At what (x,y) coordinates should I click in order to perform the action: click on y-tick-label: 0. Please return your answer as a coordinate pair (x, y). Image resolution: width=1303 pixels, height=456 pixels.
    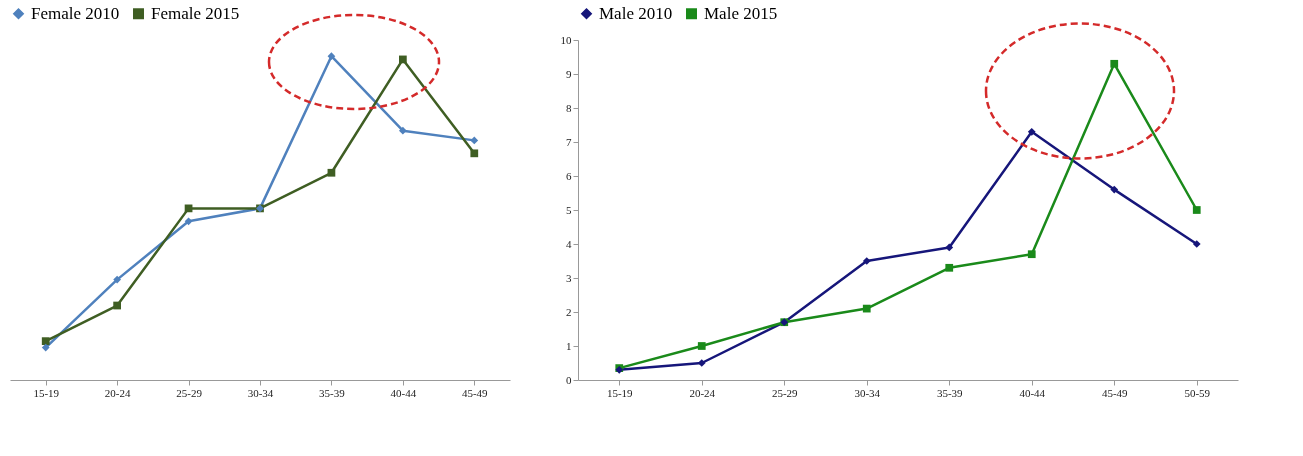
    Looking at the image, I should click on (569, 379).